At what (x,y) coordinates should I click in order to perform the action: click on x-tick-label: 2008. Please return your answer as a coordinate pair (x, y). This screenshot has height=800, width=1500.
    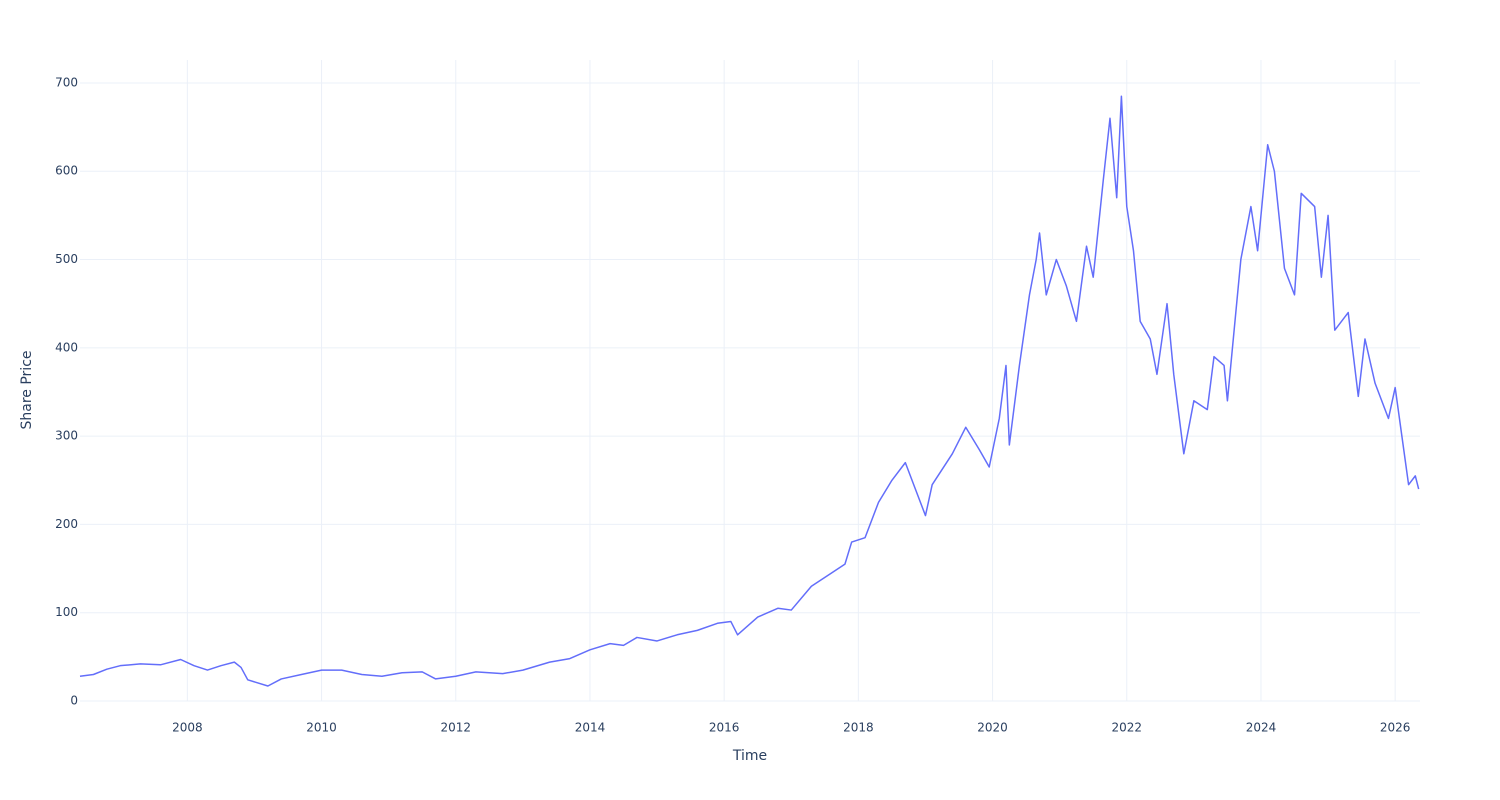
    Looking at the image, I should click on (187, 728).